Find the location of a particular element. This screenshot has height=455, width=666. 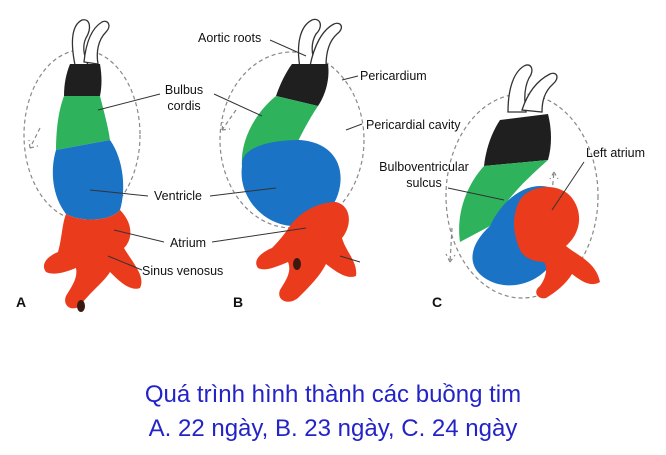

leader-aortic-roots is located at coordinates (288, 48).